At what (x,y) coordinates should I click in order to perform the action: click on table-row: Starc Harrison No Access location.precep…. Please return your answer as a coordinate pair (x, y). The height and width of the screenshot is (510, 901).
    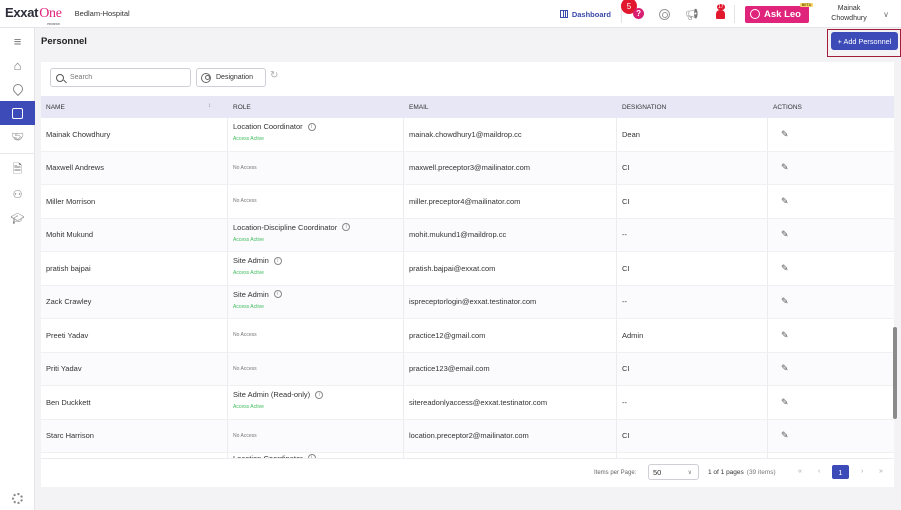
    Looking at the image, I should click on (467, 436).